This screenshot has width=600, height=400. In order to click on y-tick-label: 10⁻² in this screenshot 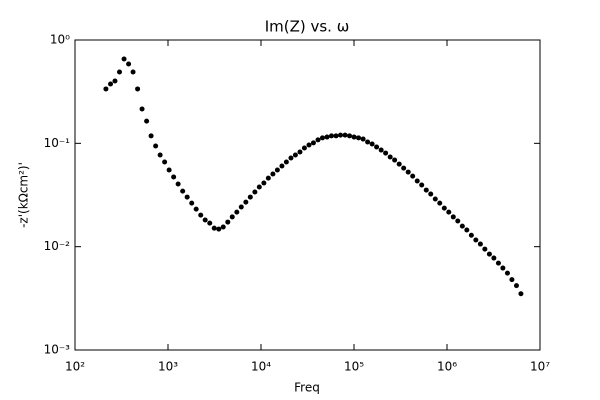, I will do `click(57, 246)`.